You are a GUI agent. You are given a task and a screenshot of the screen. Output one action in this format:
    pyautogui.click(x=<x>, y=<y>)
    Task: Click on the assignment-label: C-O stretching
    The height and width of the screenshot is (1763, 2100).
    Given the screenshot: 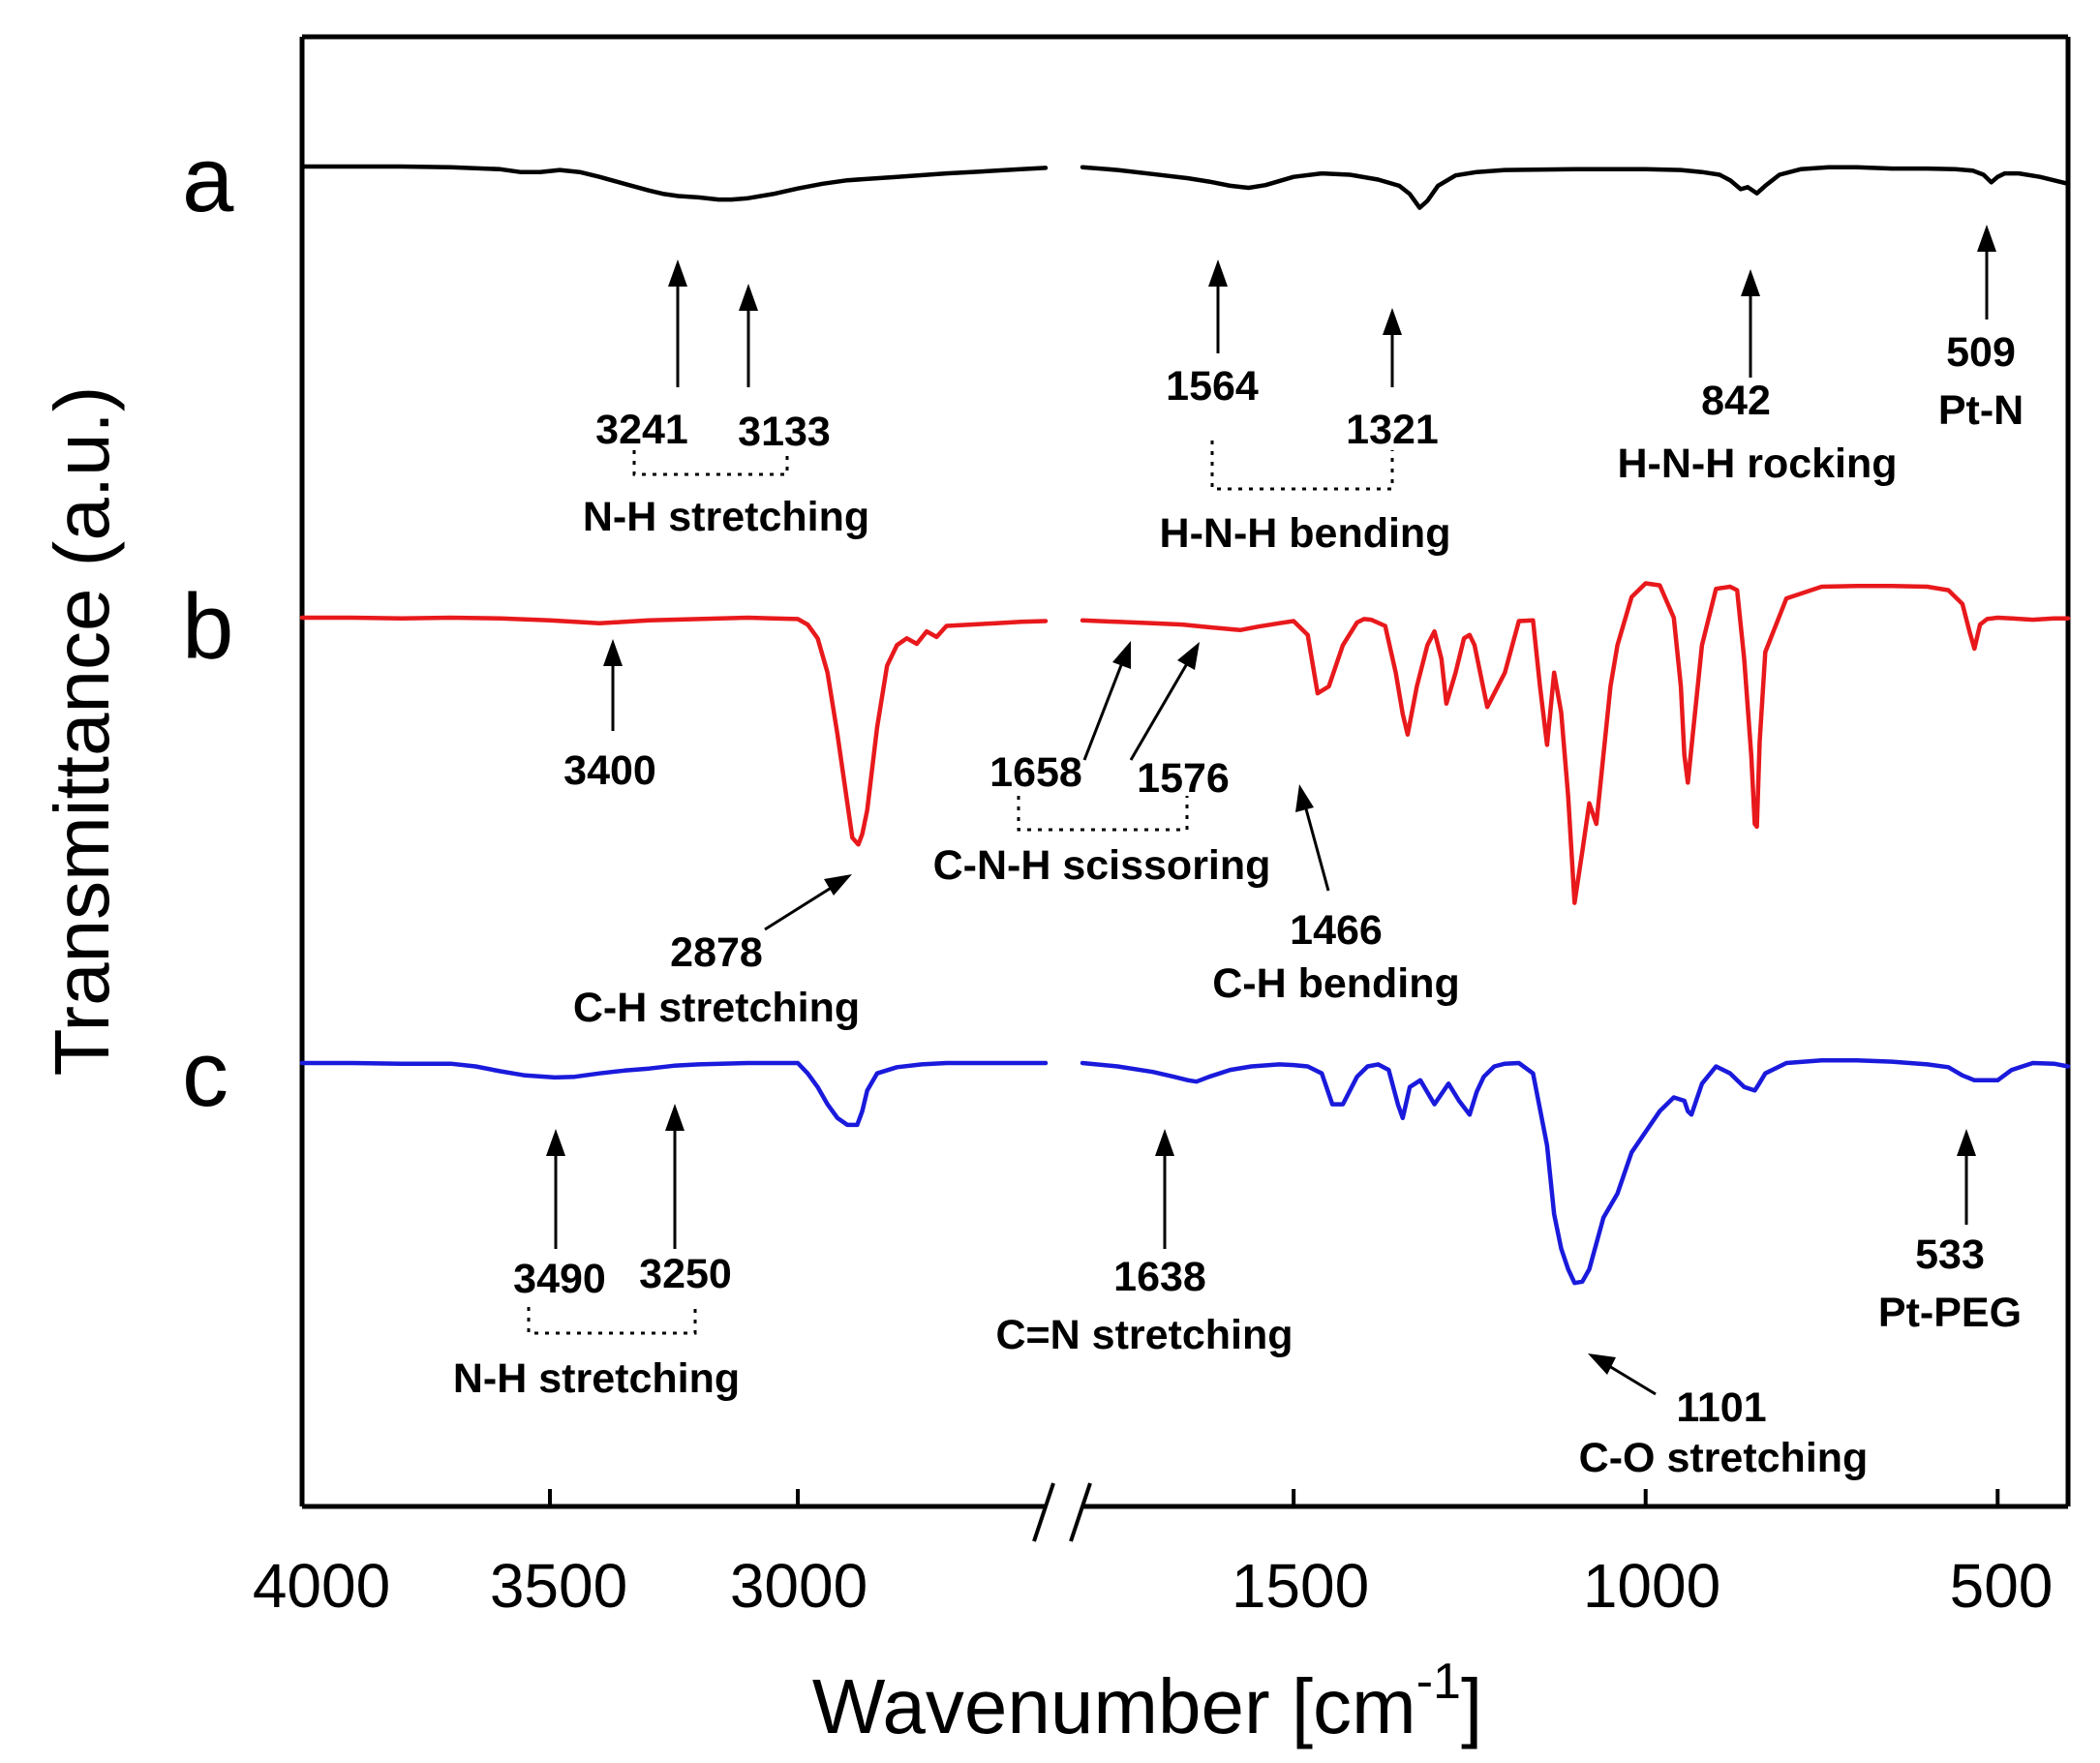 What is the action you would take?
    pyautogui.click(x=1724, y=1458)
    